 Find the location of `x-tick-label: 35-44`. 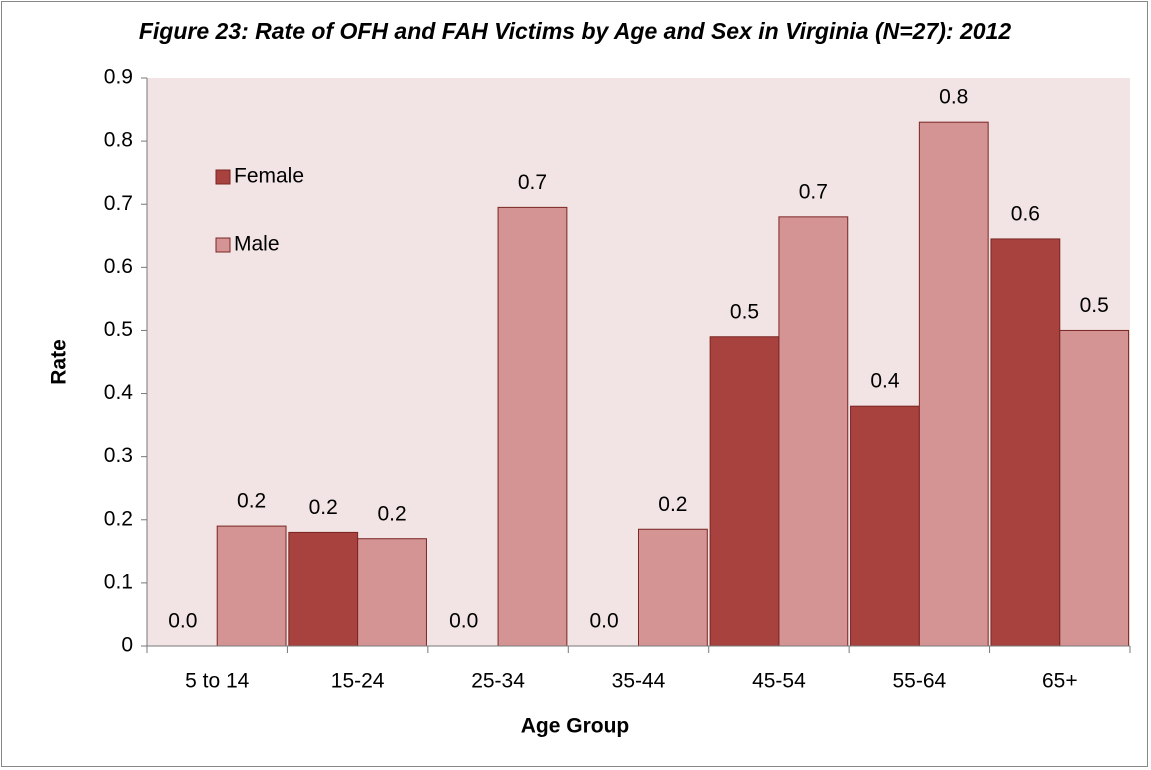

x-tick-label: 35-44 is located at coordinates (639, 681).